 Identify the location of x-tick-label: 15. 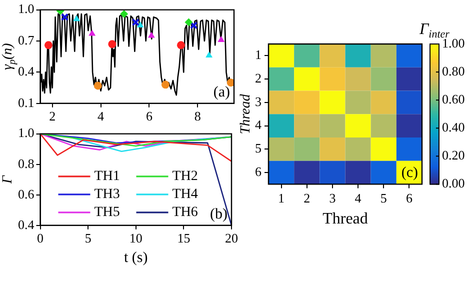
(183, 238).